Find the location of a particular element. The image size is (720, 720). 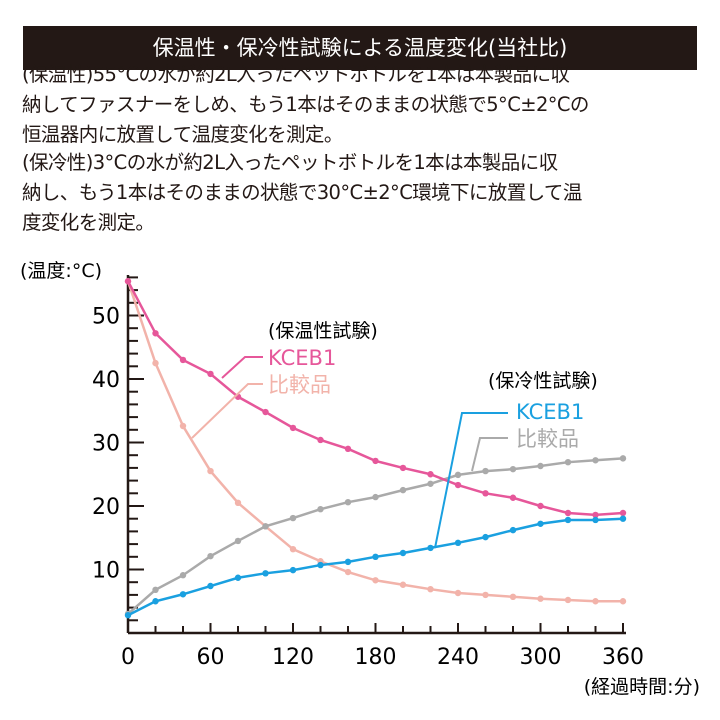

x-tick-label: 0 is located at coordinates (128, 657).